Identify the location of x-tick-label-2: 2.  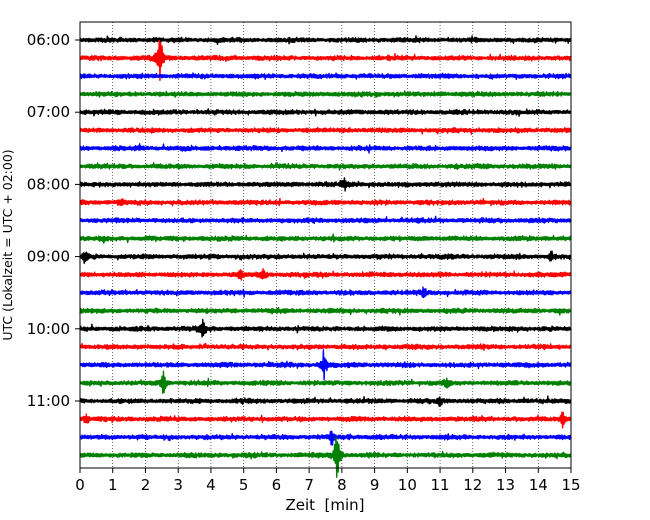
(146, 485).